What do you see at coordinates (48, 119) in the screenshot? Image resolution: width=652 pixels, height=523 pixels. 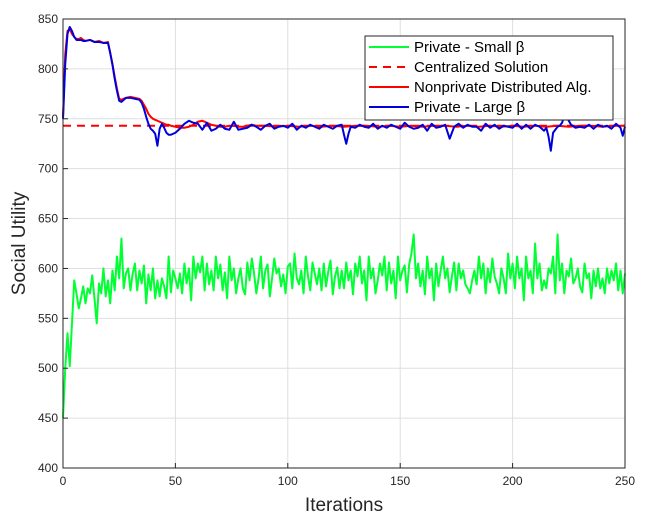 I see `y-tick-label: 750` at bounding box center [48, 119].